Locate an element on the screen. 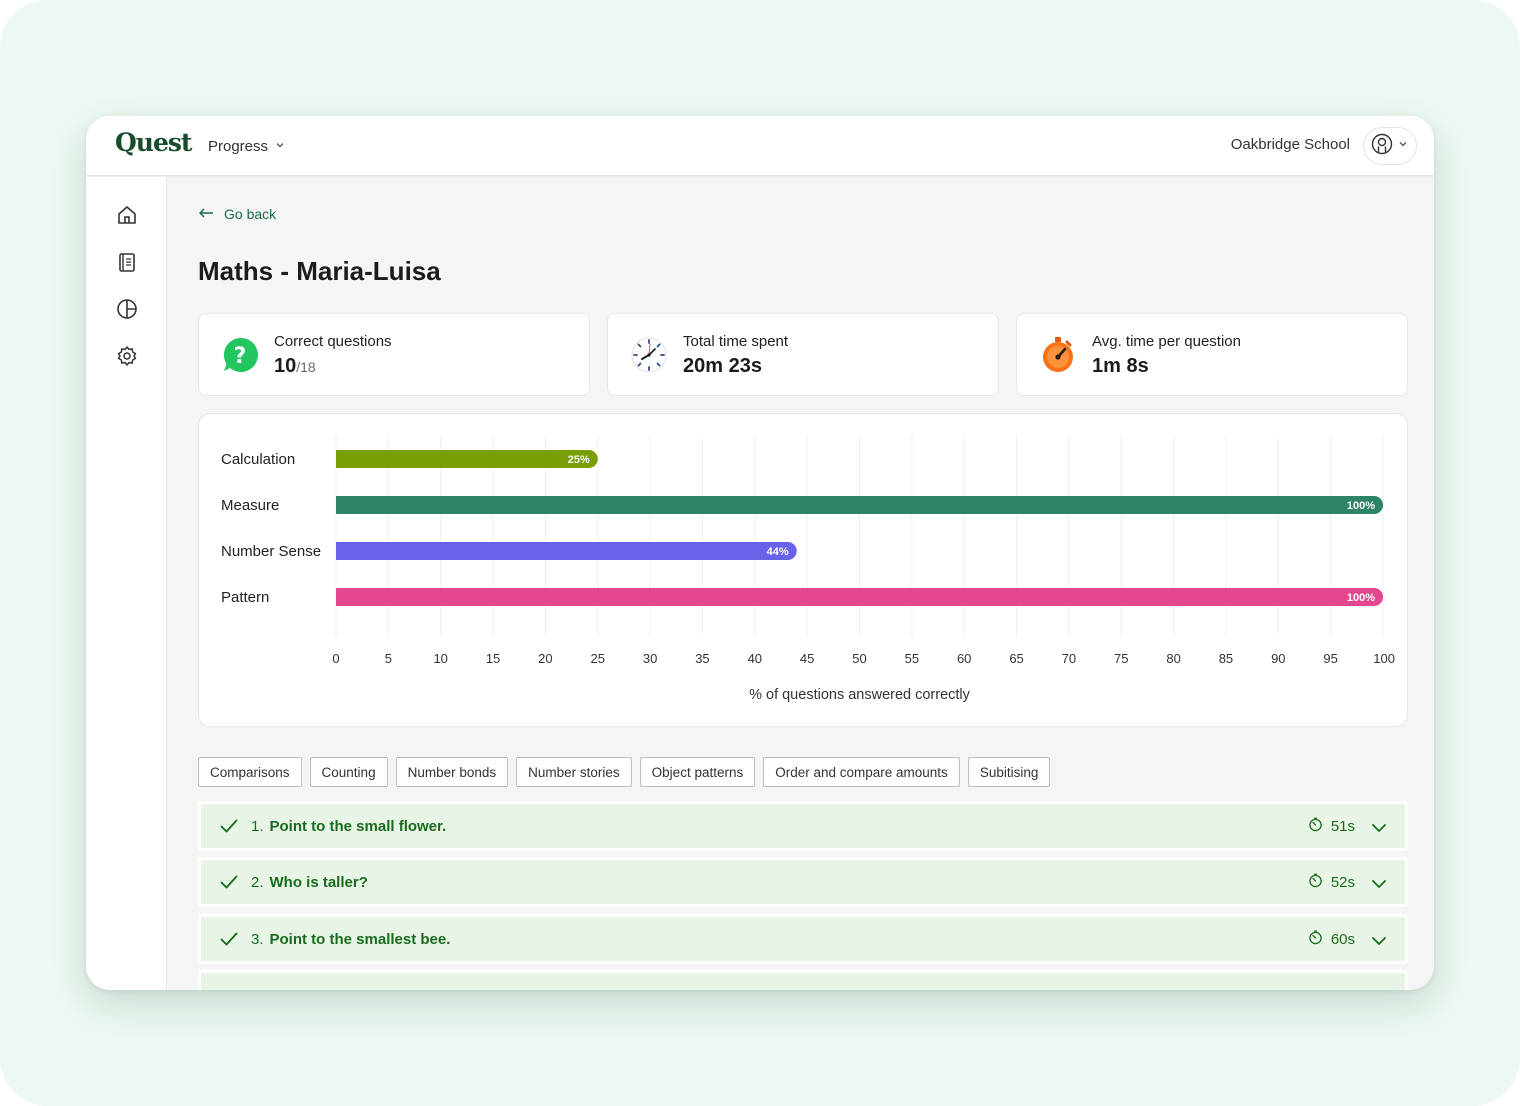 This screenshot has height=1106, width=1520. x-tick-label: 25 is located at coordinates (598, 658).